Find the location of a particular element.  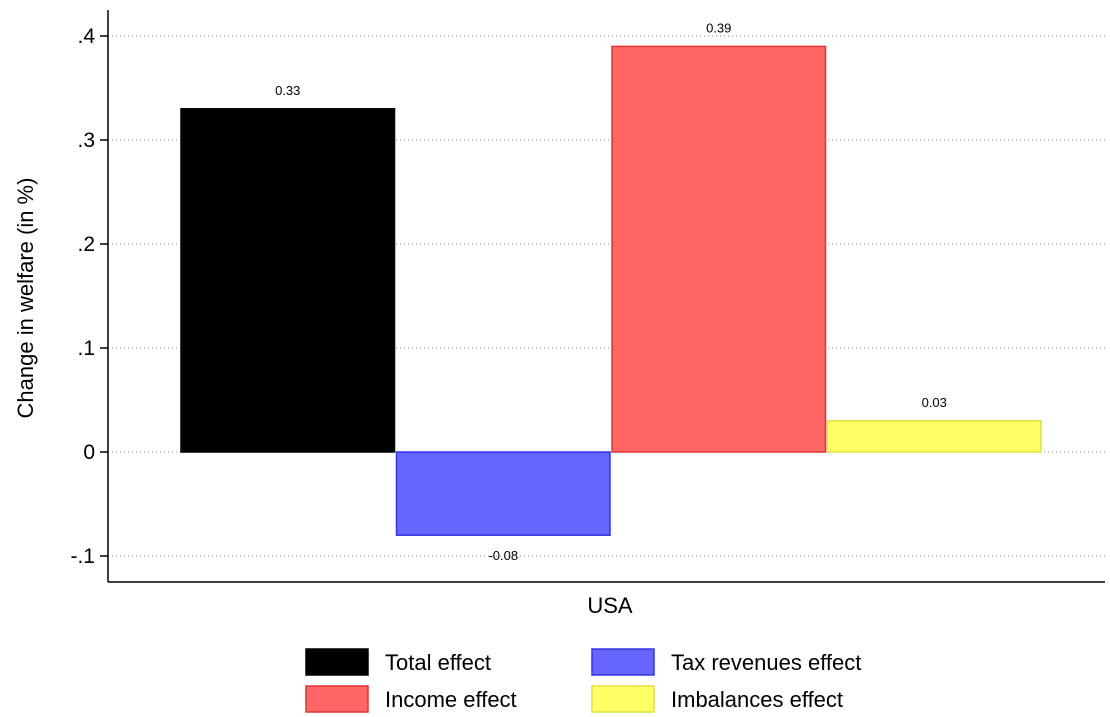

bar-tax-revenues-effect is located at coordinates (503, 493).